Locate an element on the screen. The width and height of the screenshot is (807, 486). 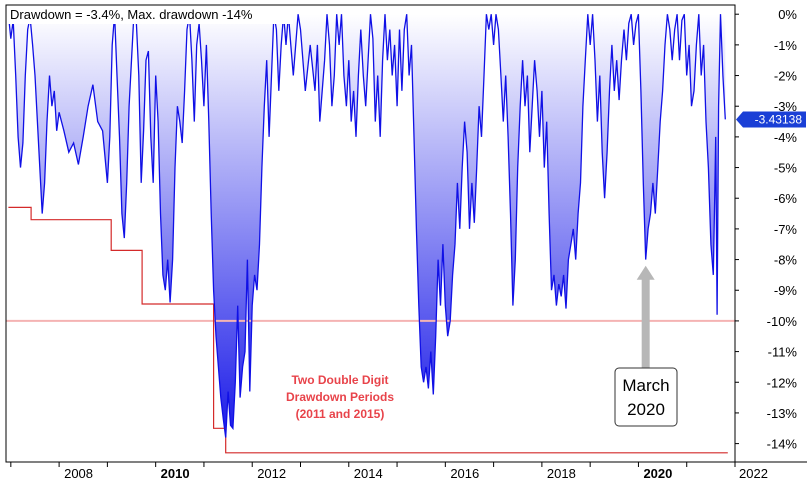
y-tick-label: -14% is located at coordinates (782, 444).